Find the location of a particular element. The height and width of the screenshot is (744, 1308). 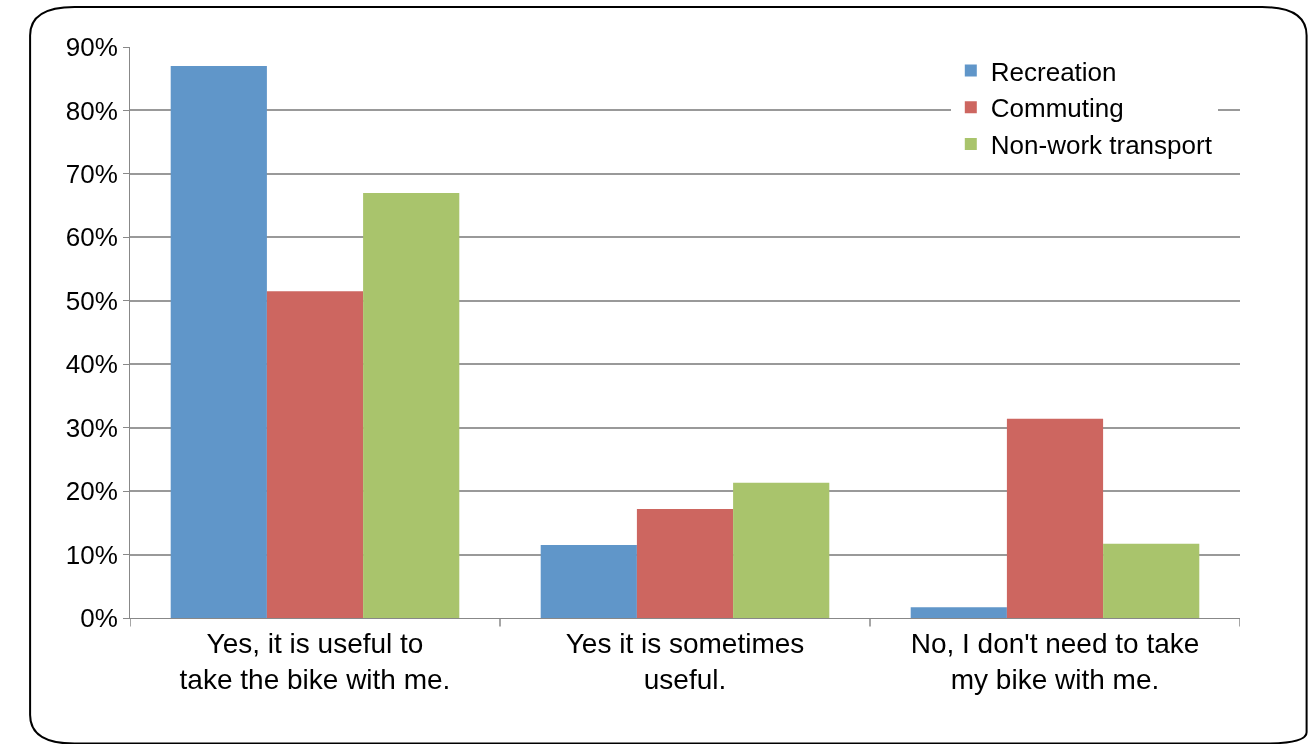

y-tick-label: 90% is located at coordinates (91, 47).